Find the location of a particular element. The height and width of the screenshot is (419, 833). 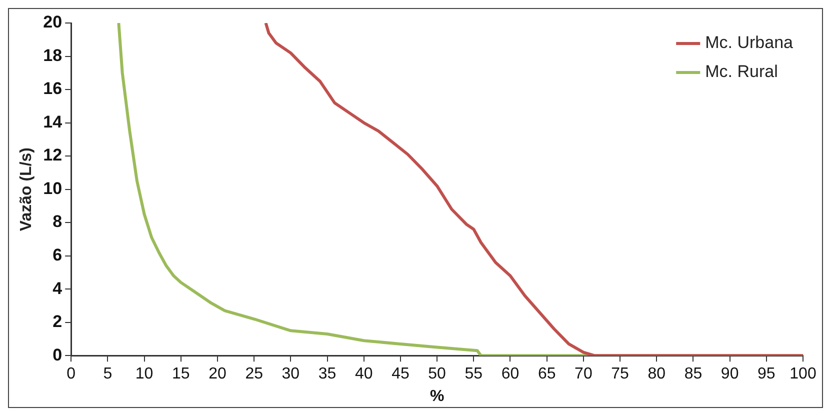

y-tick-label: 20 is located at coordinates (52, 22).